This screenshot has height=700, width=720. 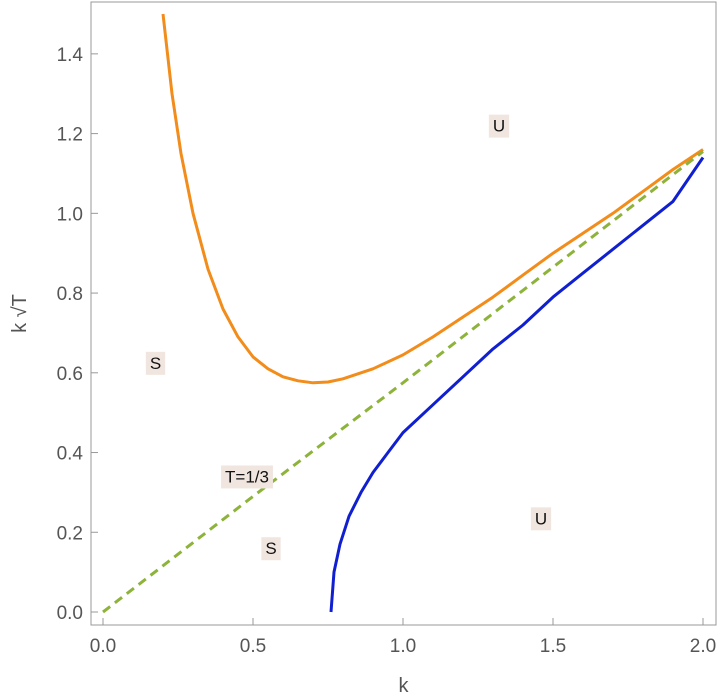 I want to click on region-label-text: T=1/3, so click(x=247, y=476).